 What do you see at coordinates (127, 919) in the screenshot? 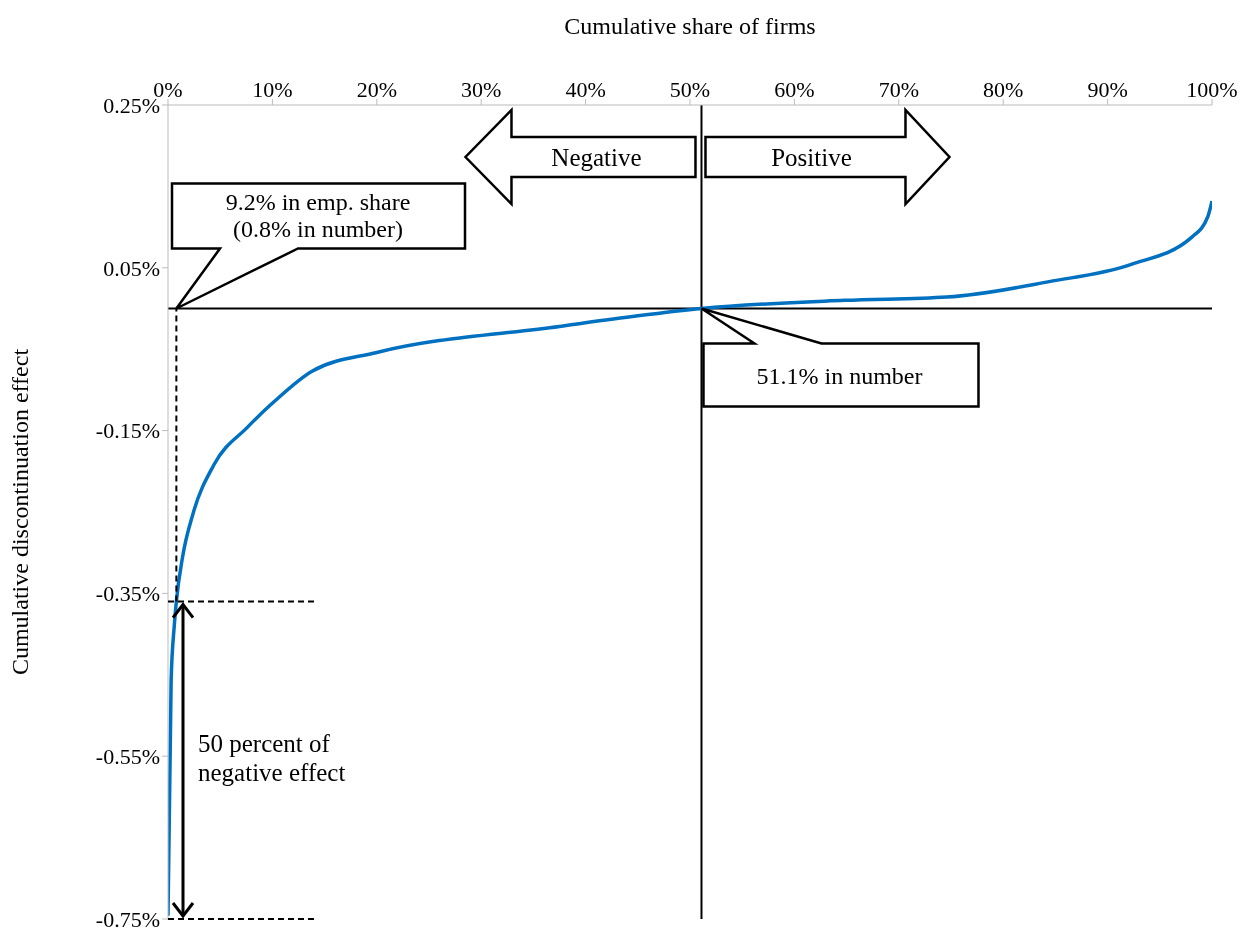
I see `y-tick-label: -0.75%` at bounding box center [127, 919].